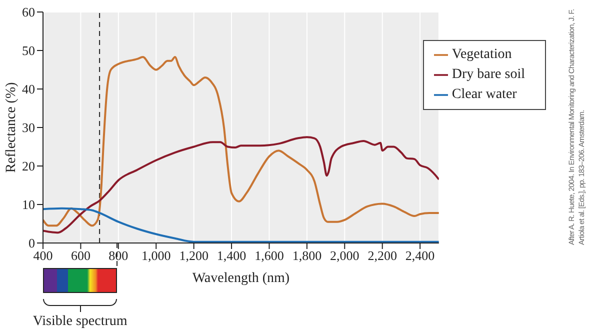  Describe the element at coordinates (28, 12) in the screenshot. I see `y-tick-label: 60` at that location.